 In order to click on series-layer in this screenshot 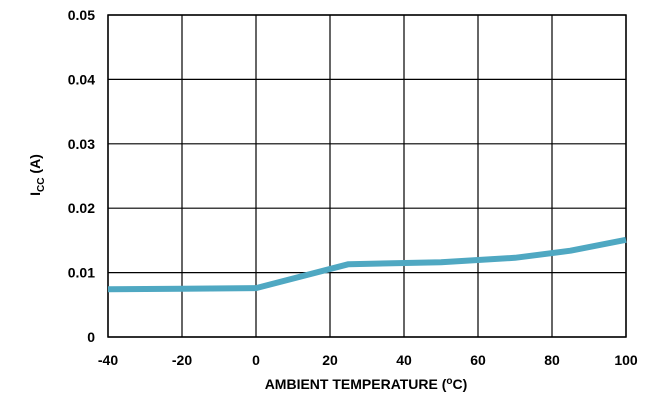, I will do `click(367, 264)`.